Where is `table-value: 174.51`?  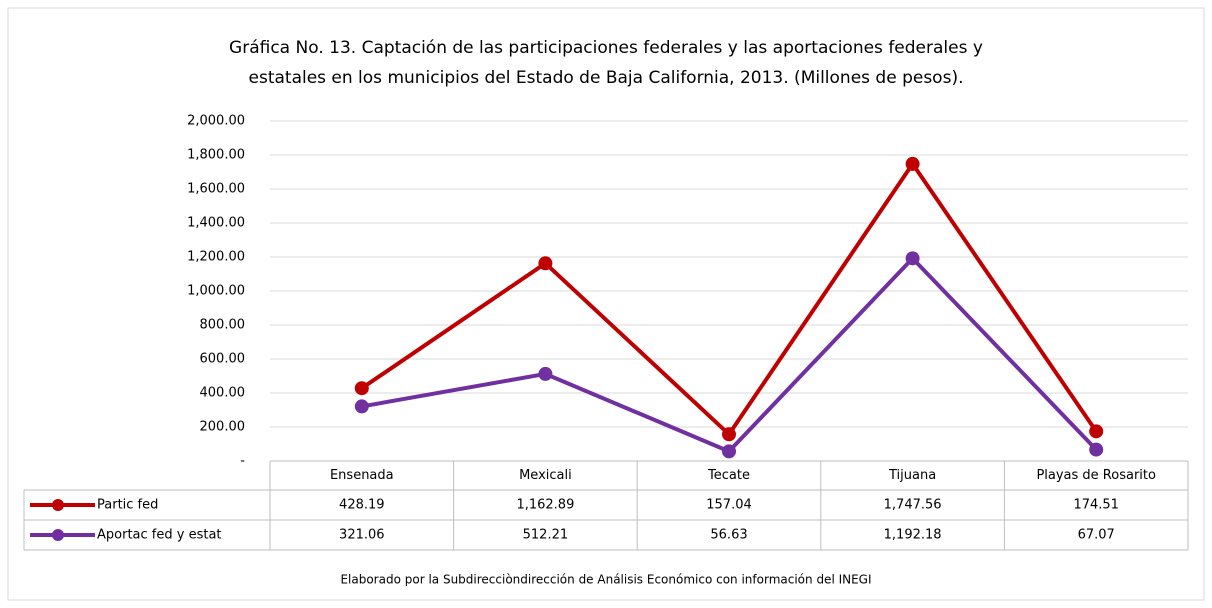
table-value: 174.51 is located at coordinates (1096, 505).